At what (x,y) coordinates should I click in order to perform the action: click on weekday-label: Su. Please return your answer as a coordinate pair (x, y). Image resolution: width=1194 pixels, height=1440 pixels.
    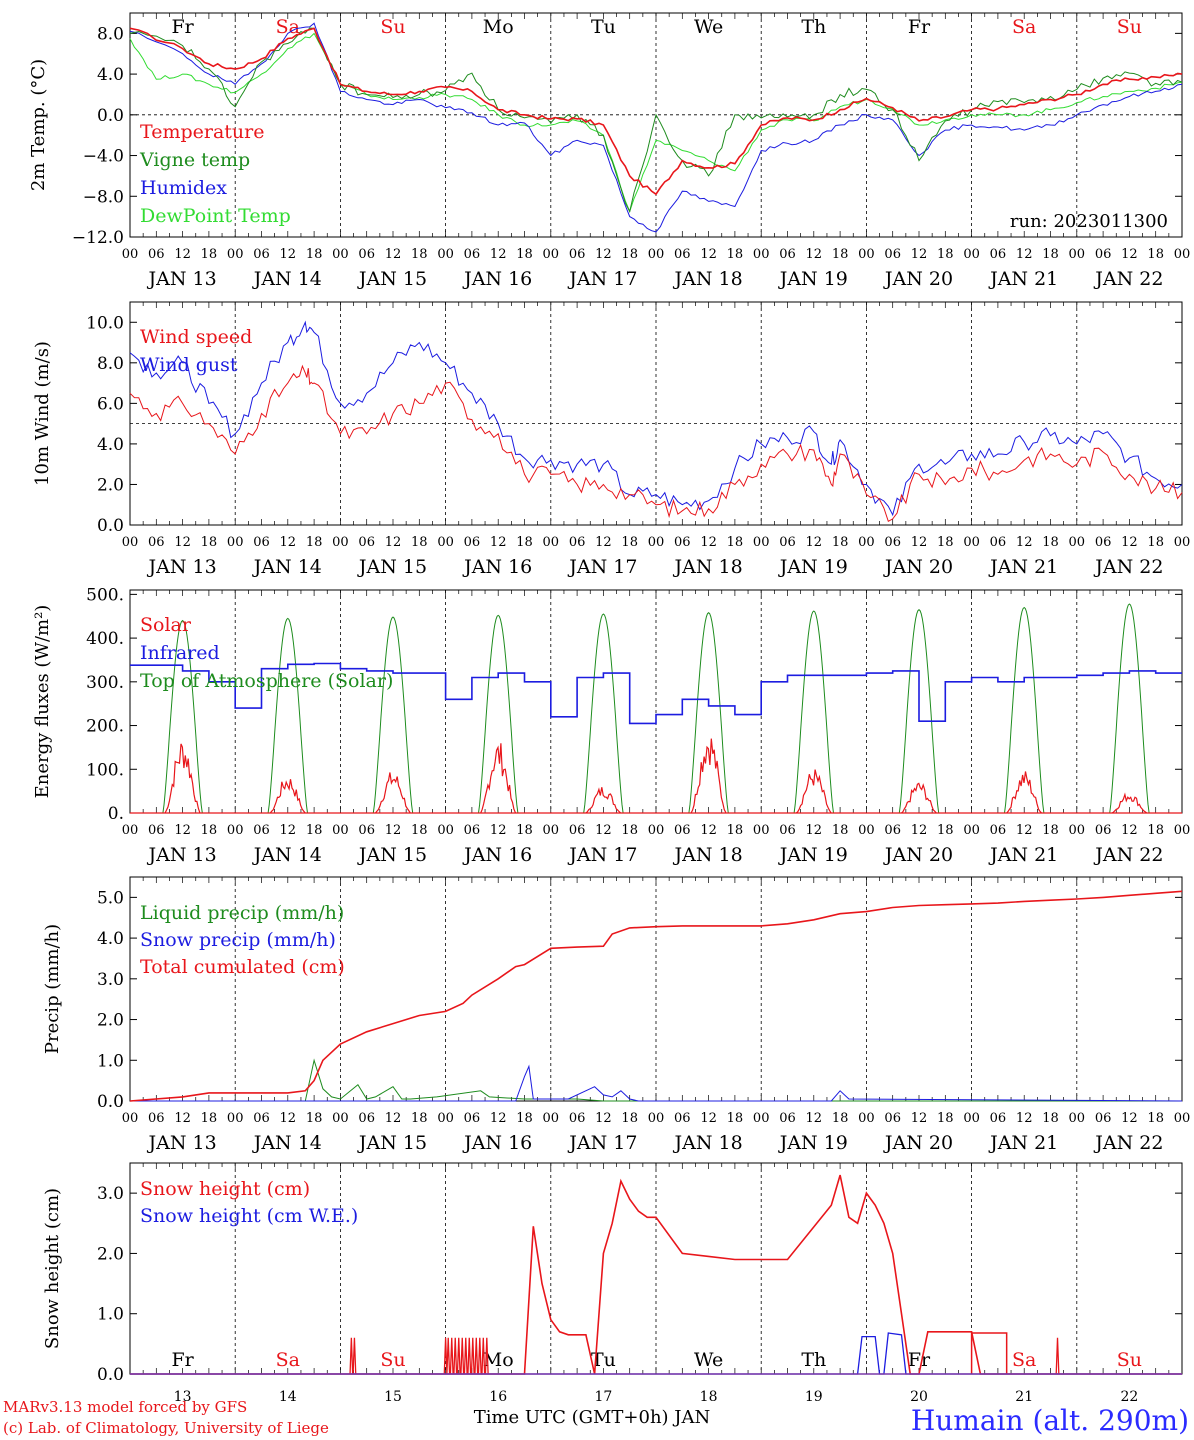
    Looking at the image, I should click on (1129, 1360).